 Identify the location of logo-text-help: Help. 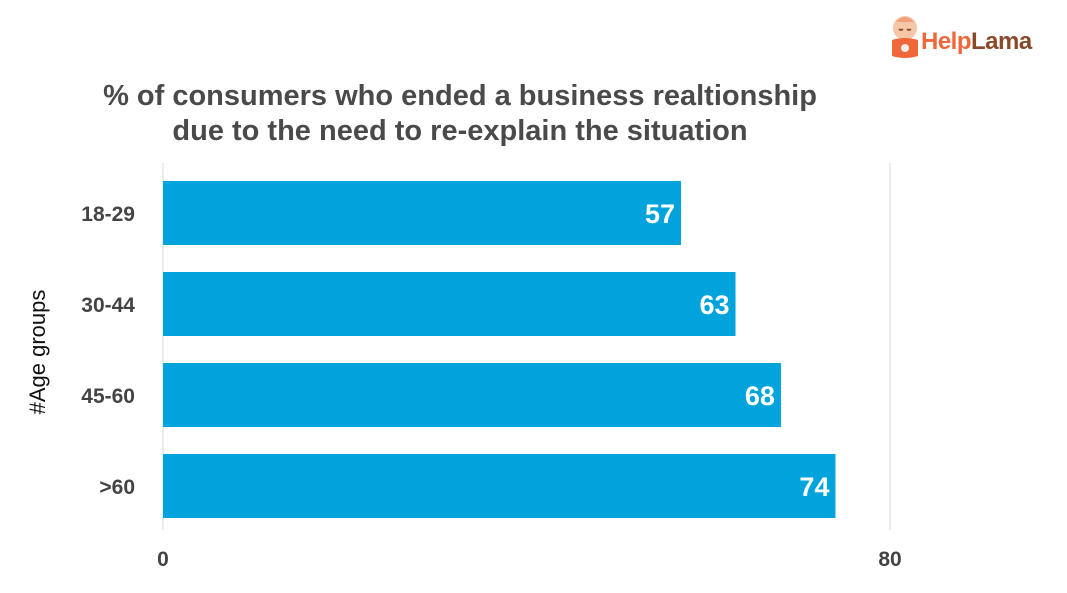
(946, 41).